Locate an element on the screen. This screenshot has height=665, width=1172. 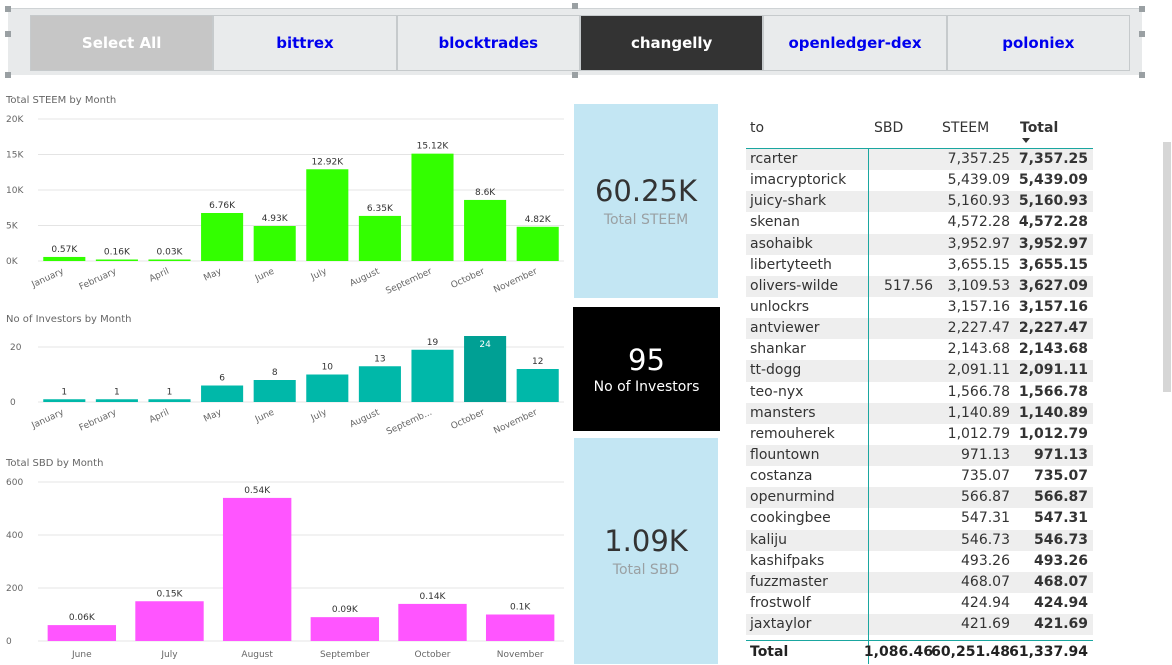
table-row: olivers-wilde 517.56 3,109.53 3,627.09 is located at coordinates (919, 286).